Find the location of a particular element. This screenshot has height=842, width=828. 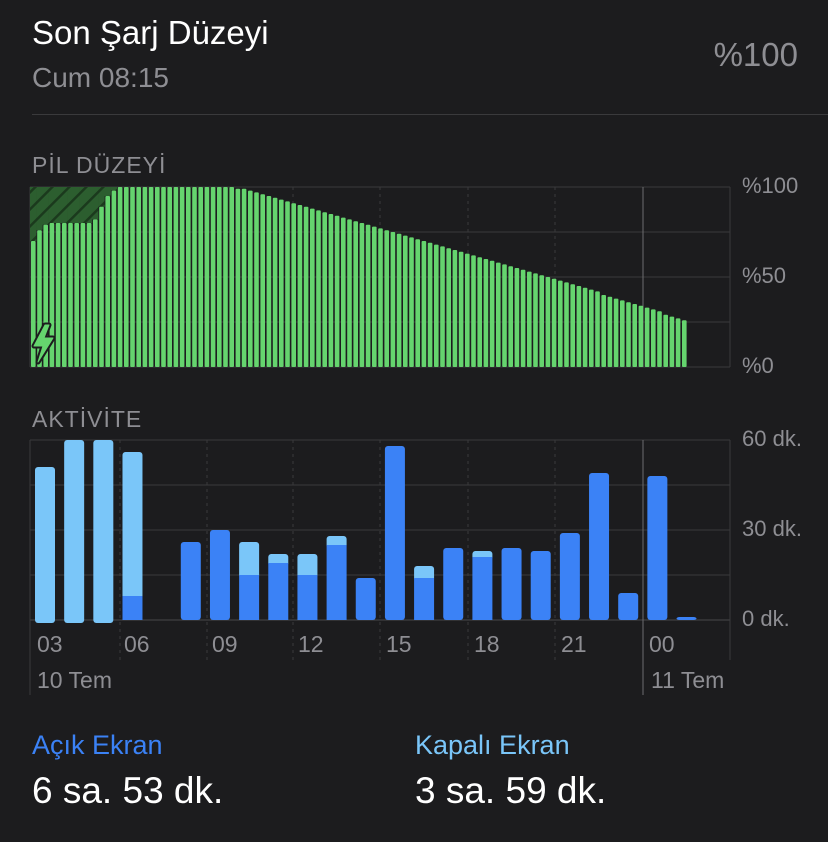

screen-off-label: Kapalı Ekran is located at coordinates (492, 745).